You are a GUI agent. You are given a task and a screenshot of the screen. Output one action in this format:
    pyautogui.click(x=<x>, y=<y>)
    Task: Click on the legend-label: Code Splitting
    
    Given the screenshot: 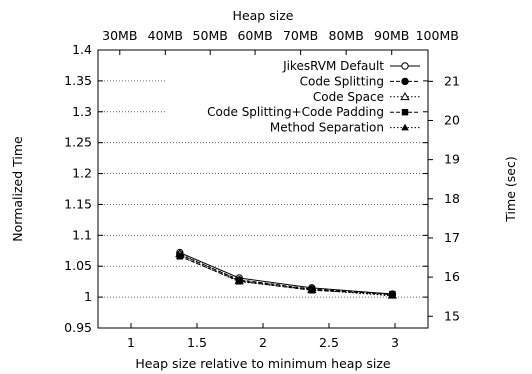 What is the action you would take?
    pyautogui.click(x=342, y=81)
    